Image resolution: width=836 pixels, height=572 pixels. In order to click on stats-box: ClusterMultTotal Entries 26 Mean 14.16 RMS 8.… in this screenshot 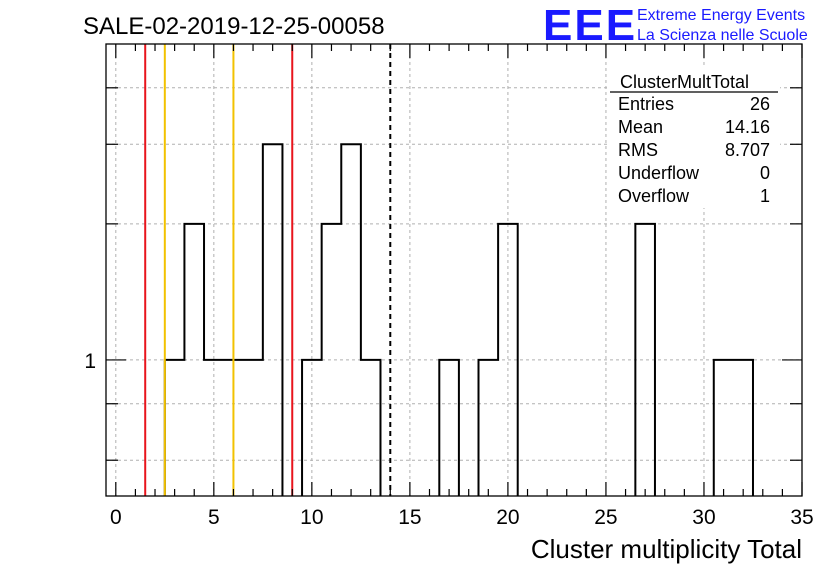, I will do `click(694, 137)`.